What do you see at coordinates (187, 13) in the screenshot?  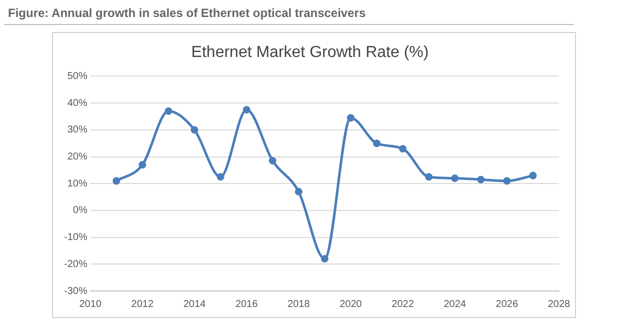 I see `chart-title: Figure: Annual growth in sales of Ethernet optical transceivers` at bounding box center [187, 13].